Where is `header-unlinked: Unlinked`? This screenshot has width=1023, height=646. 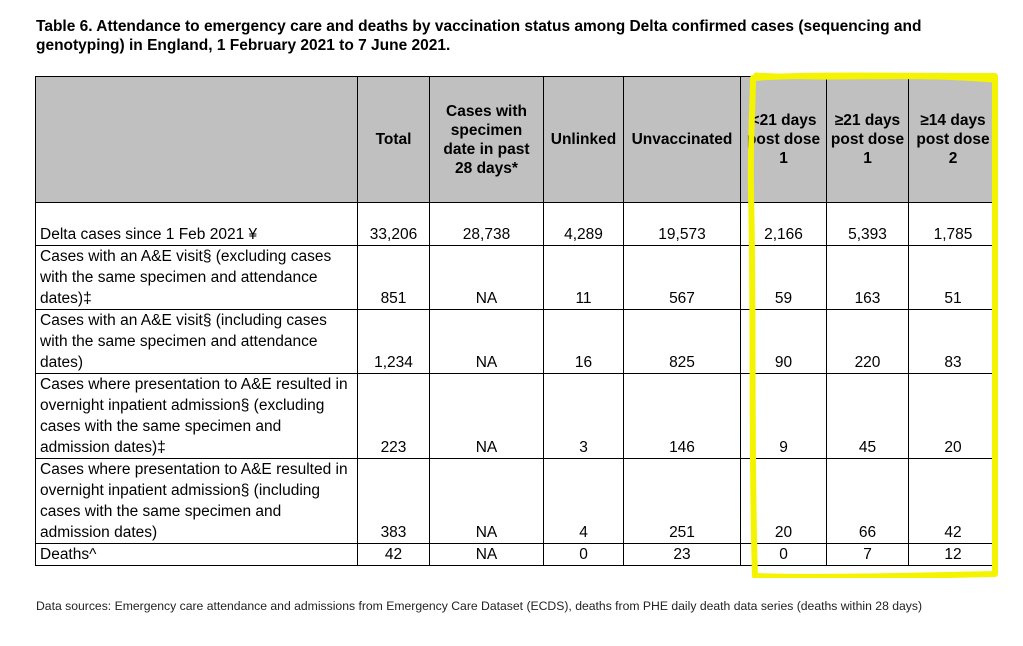 header-unlinked: Unlinked is located at coordinates (583, 139).